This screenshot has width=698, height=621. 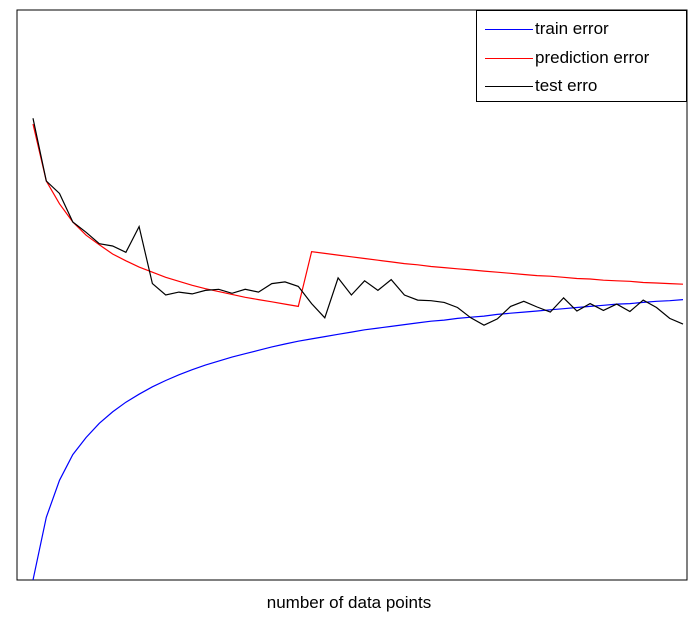 I want to click on legend-item-train-error: train error, so click(x=547, y=29).